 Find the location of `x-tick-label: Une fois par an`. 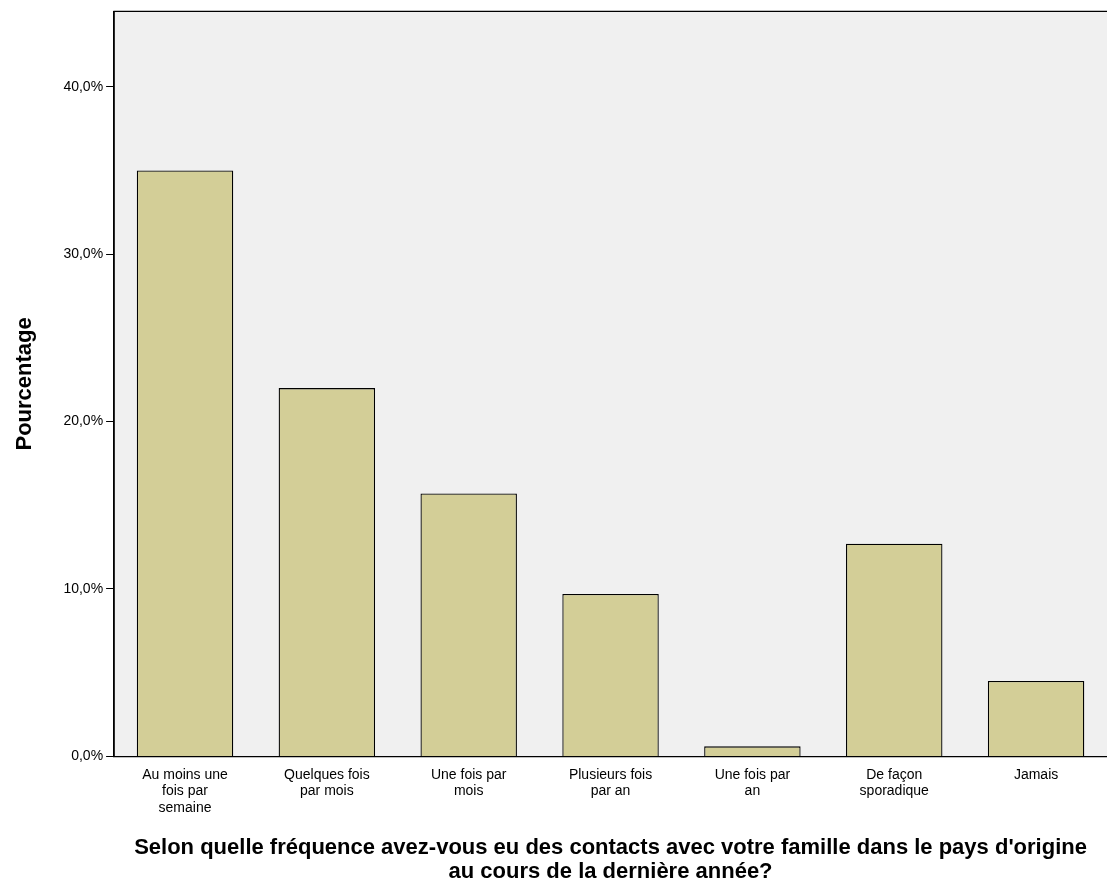

x-tick-label: Une fois par an is located at coordinates (752, 782).